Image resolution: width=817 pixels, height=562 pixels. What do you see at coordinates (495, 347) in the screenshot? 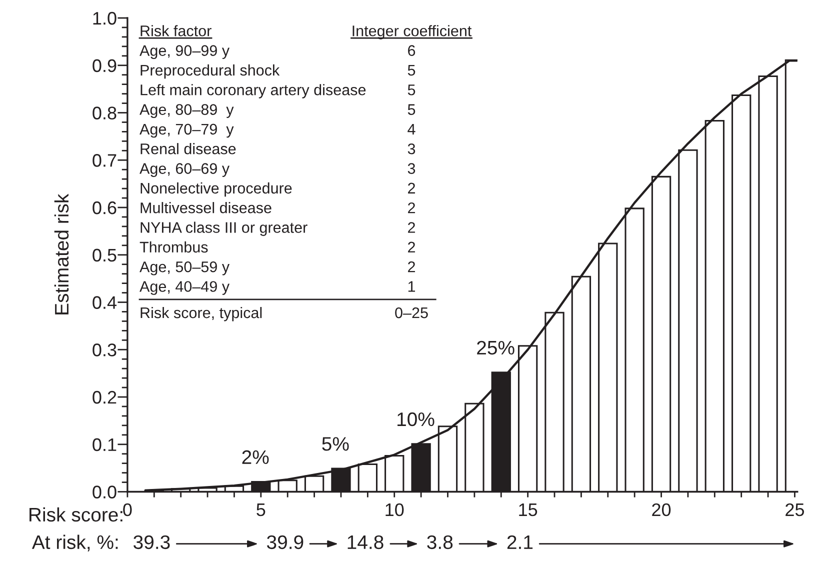
I see `annotation: 25%` at bounding box center [495, 347].